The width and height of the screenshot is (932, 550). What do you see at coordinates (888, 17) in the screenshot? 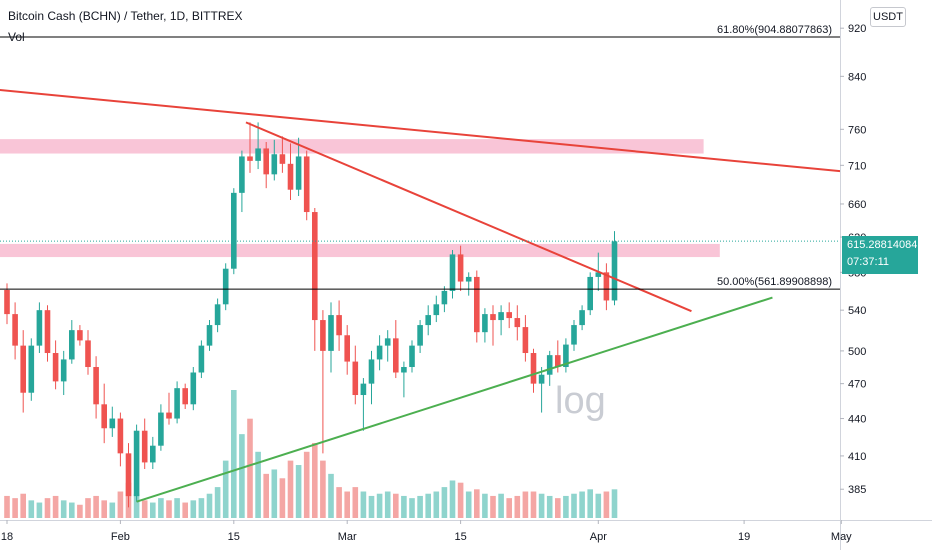
I see `currency-selector-button: USDT` at bounding box center [888, 17].